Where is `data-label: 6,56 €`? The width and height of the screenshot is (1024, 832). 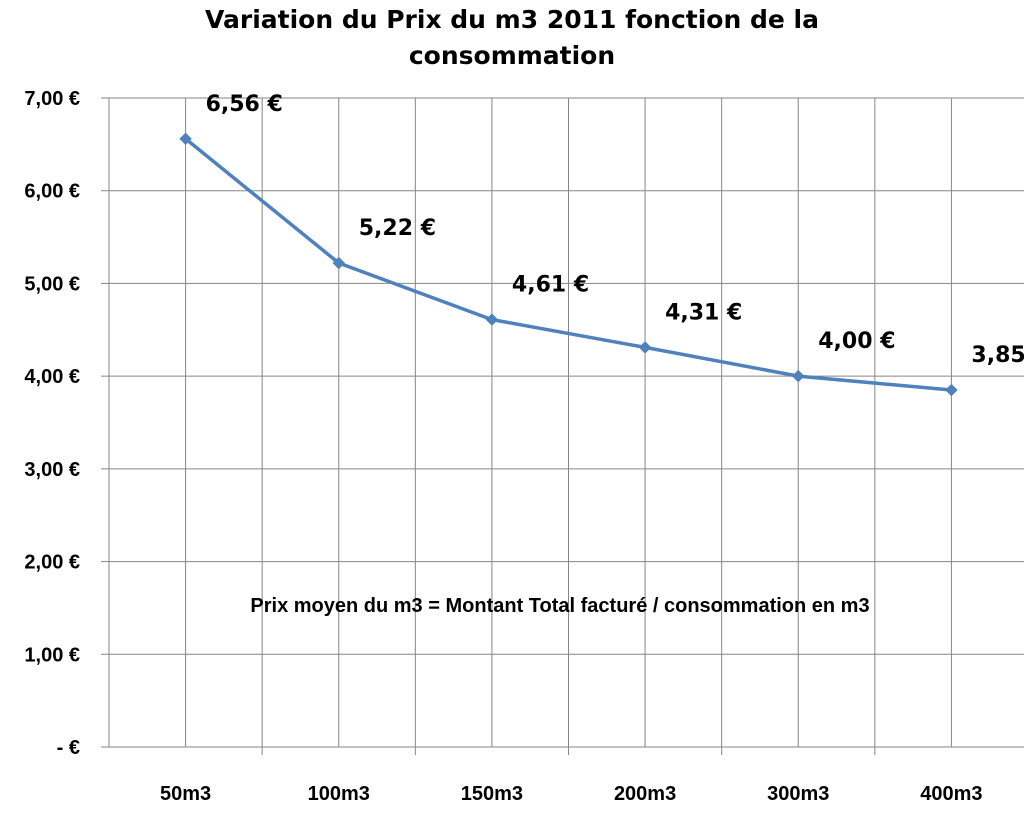
data-label: 6,56 € is located at coordinates (244, 104).